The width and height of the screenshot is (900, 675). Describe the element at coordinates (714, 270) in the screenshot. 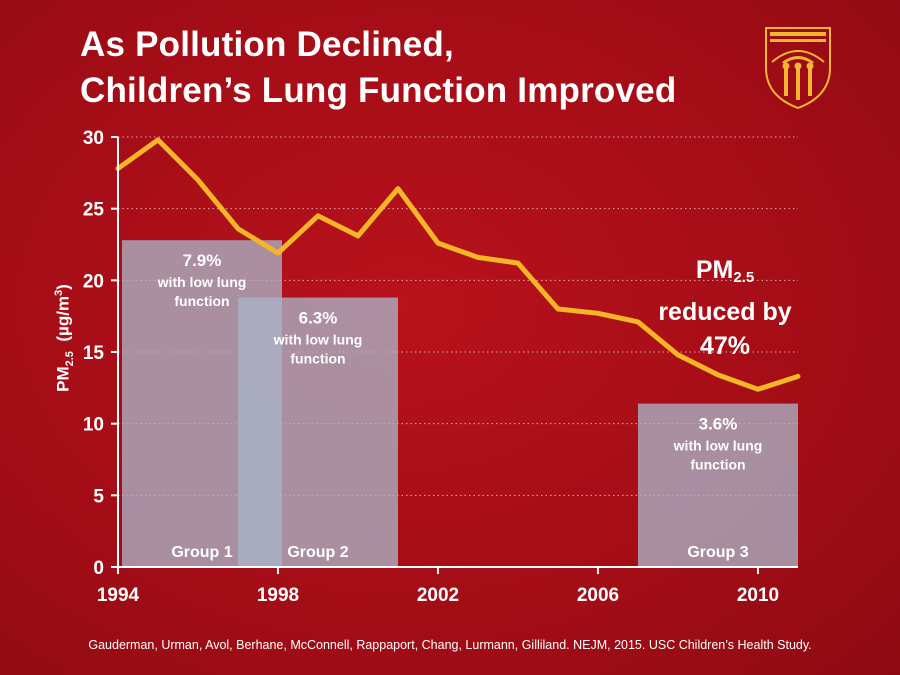

I see `callout-pm: PM` at that location.